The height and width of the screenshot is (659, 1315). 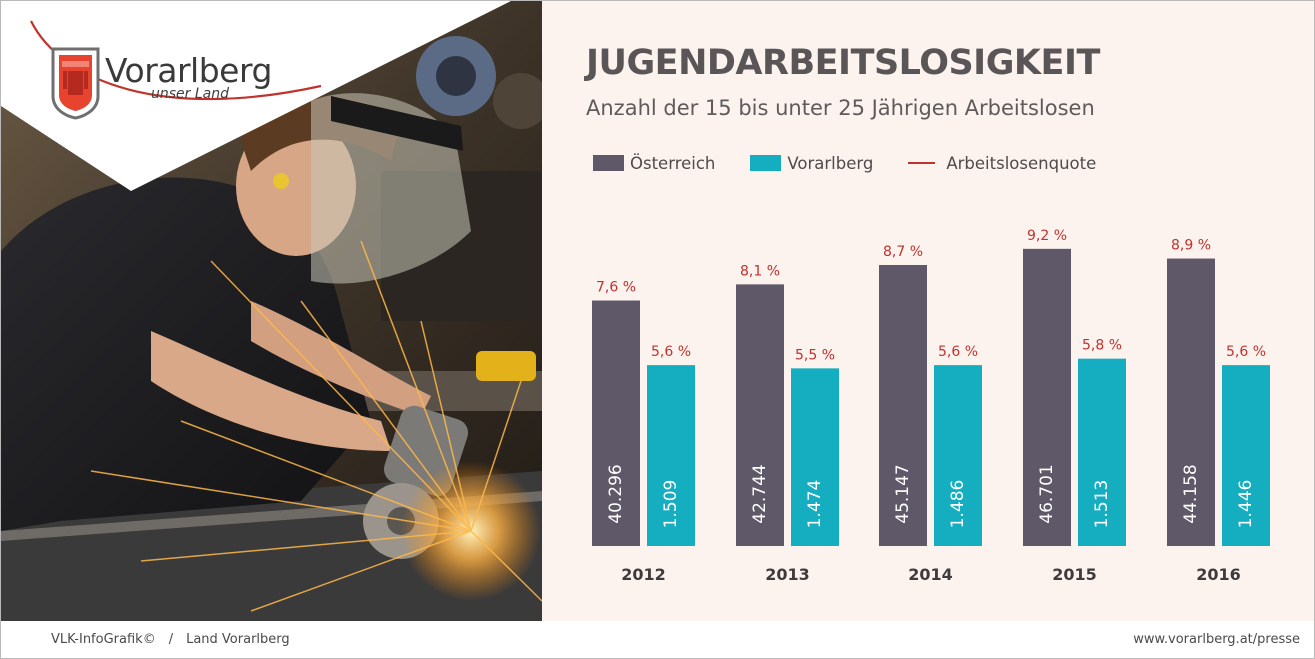 I want to click on rate-label-vorarlberg-2014: 5,6 %, so click(x=958, y=352).